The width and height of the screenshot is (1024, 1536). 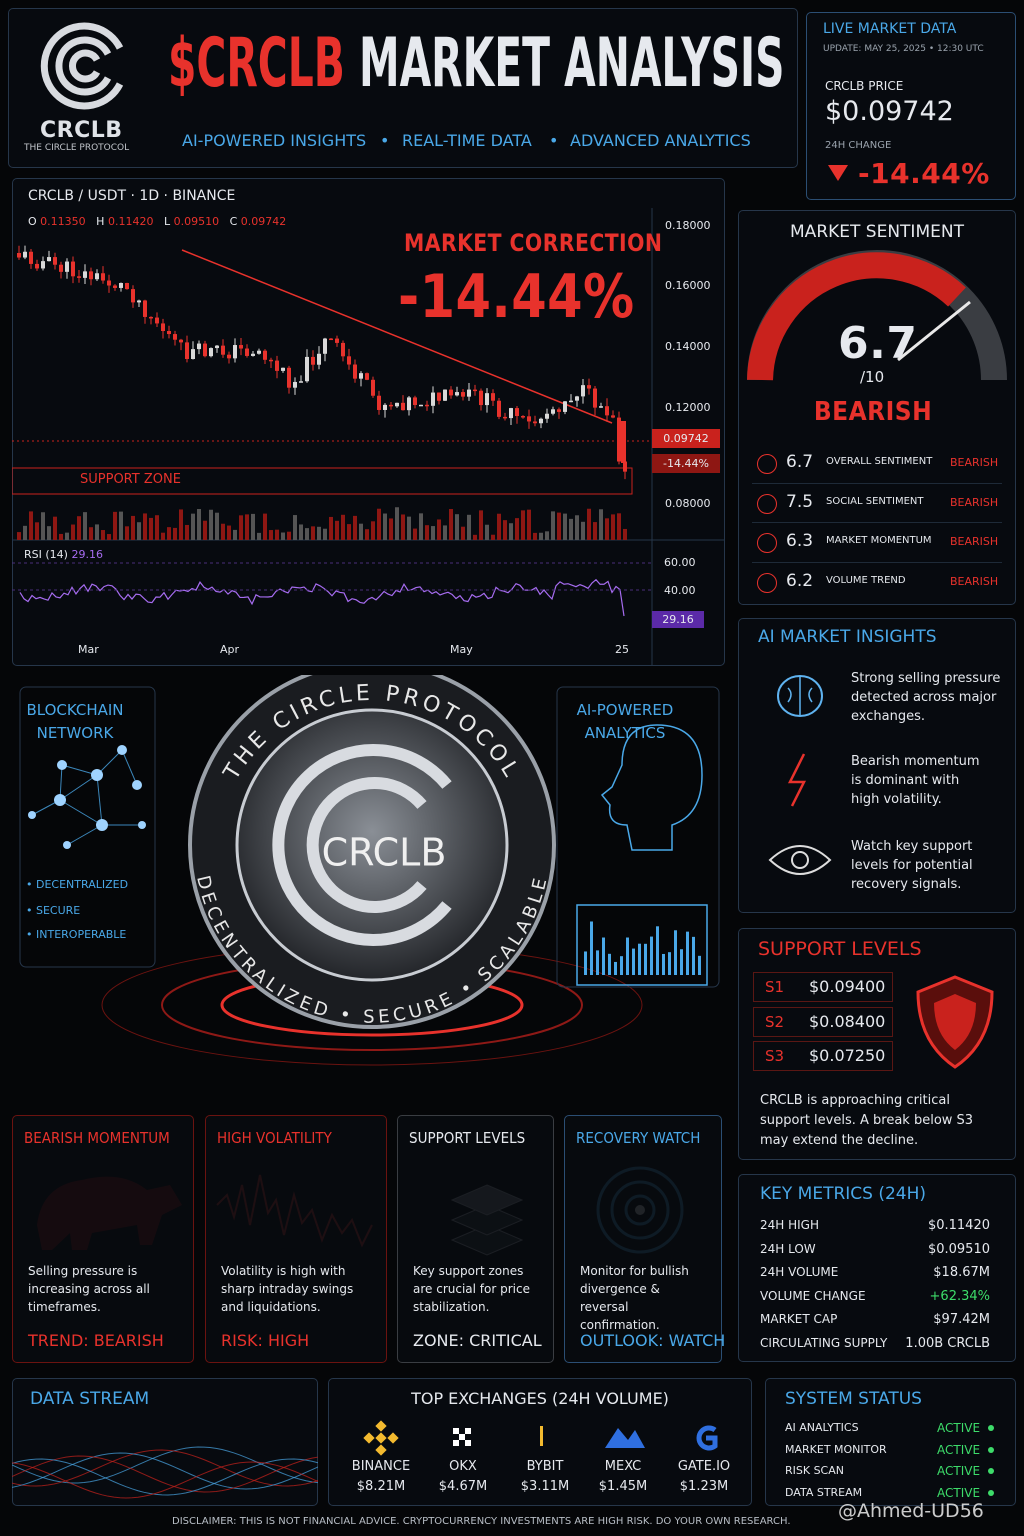 What do you see at coordinates (233, 221) in the screenshot?
I see `ohlc-key: C` at bounding box center [233, 221].